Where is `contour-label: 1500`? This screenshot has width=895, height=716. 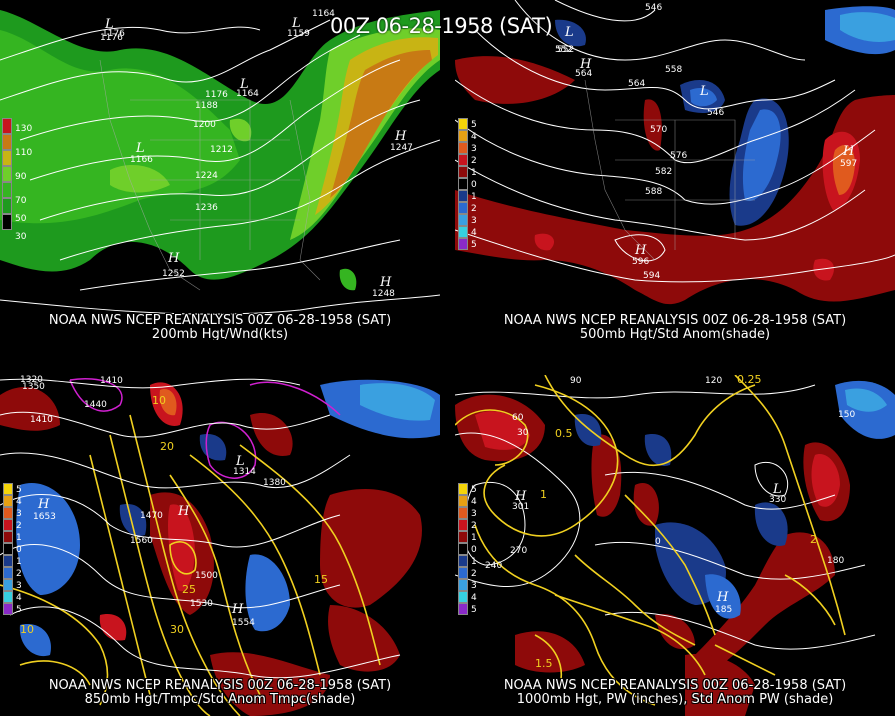 contour-label: 1500 is located at coordinates (206, 576).